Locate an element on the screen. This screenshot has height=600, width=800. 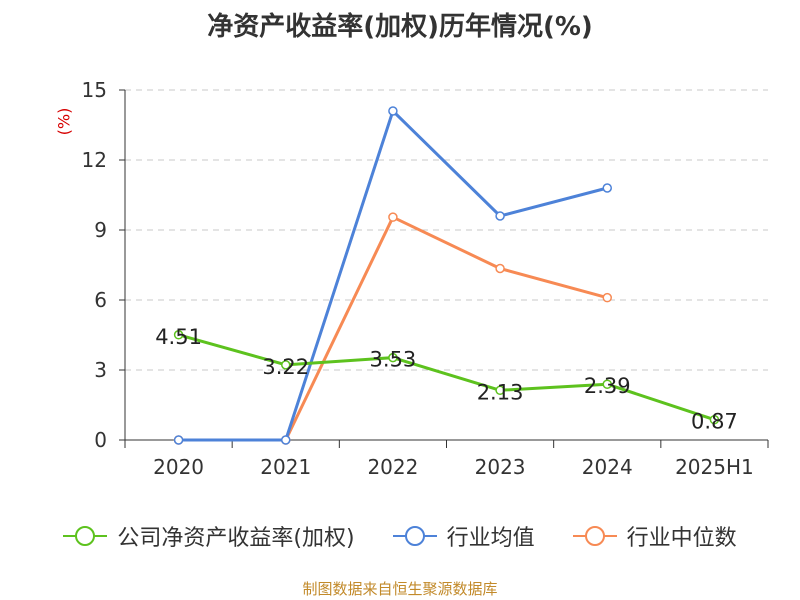
y-tick-label-4: 12 is located at coordinates (94, 160).